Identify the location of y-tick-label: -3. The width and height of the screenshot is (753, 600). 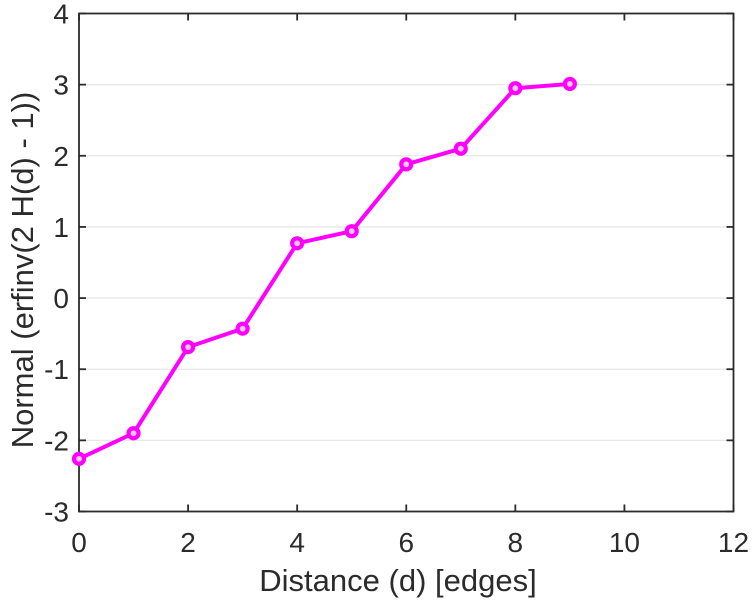
(56, 512).